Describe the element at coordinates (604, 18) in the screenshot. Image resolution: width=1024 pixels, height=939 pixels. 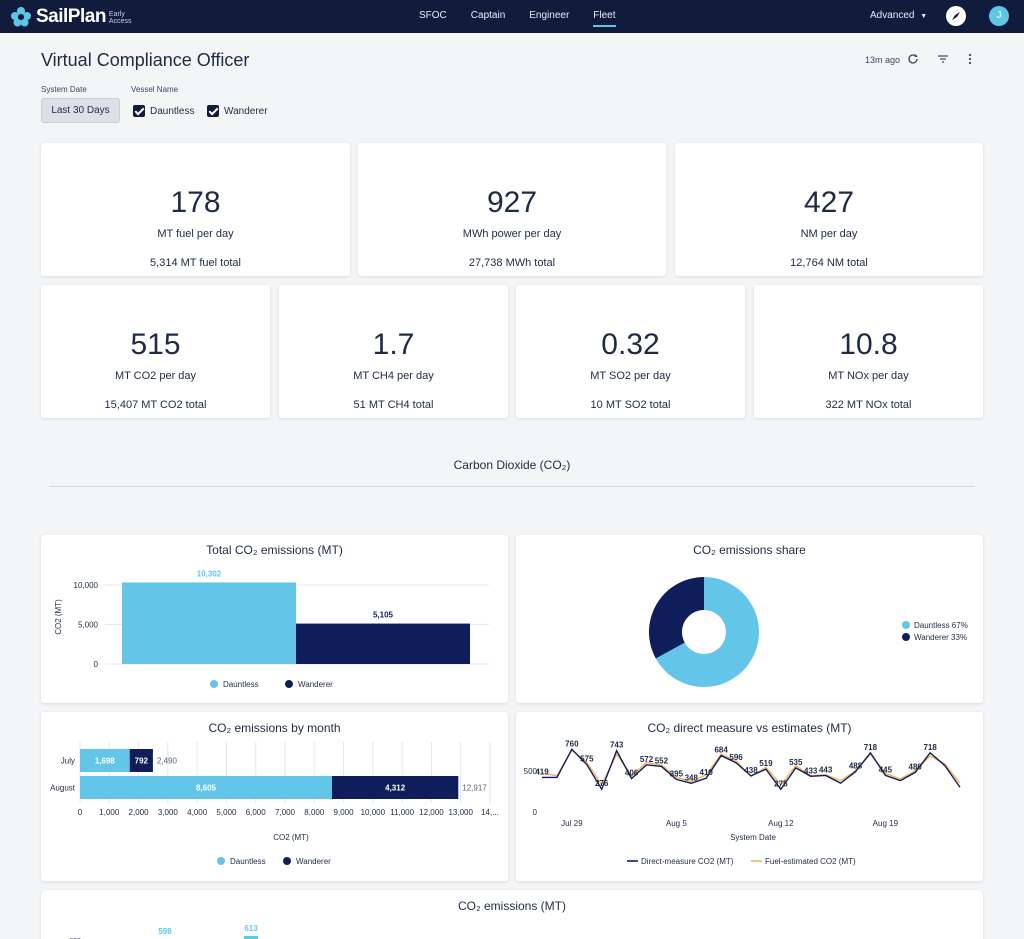
I see `nav-item-fleet: Fleet` at that location.